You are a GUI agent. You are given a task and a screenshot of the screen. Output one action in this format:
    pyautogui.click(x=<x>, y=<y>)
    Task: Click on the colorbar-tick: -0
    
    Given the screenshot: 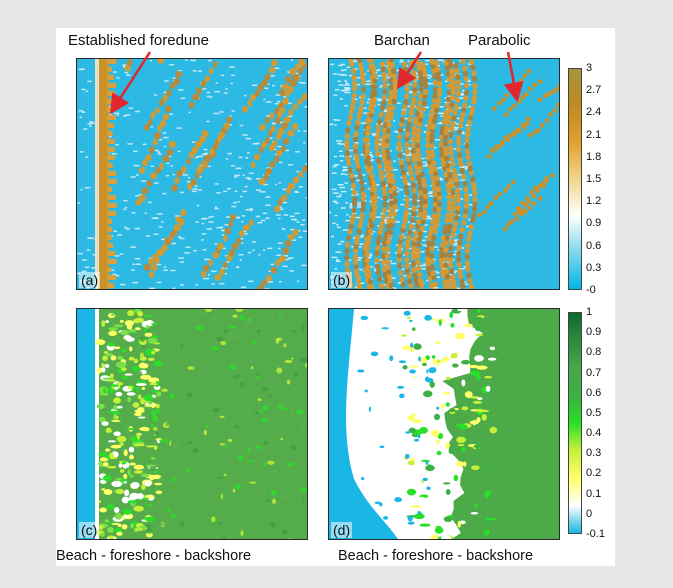 What is the action you would take?
    pyautogui.click(x=591, y=290)
    